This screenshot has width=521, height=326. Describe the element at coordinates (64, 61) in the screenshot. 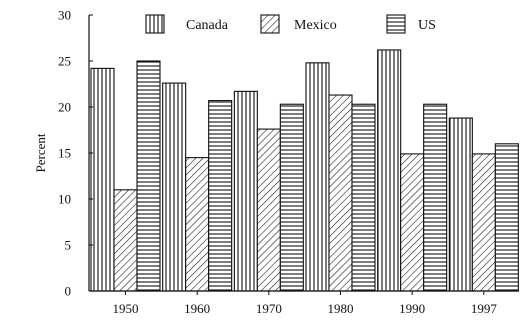

I see `y-tick-label: 25` at that location.